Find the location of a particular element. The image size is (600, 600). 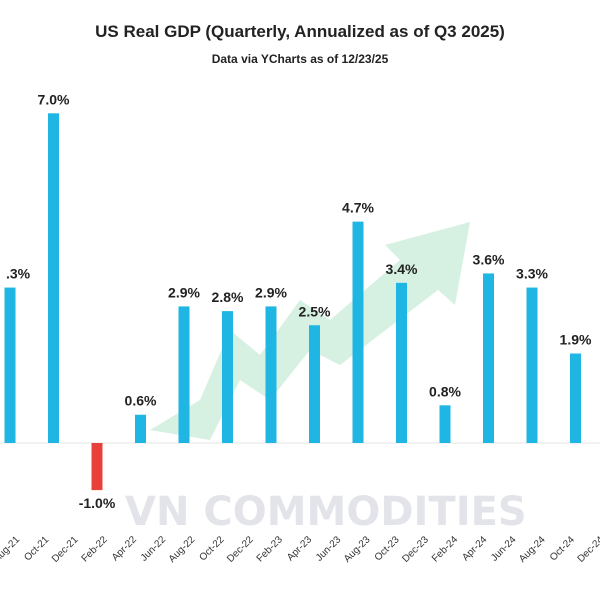

x-tick-label: Aug-24 is located at coordinates (532, 549).